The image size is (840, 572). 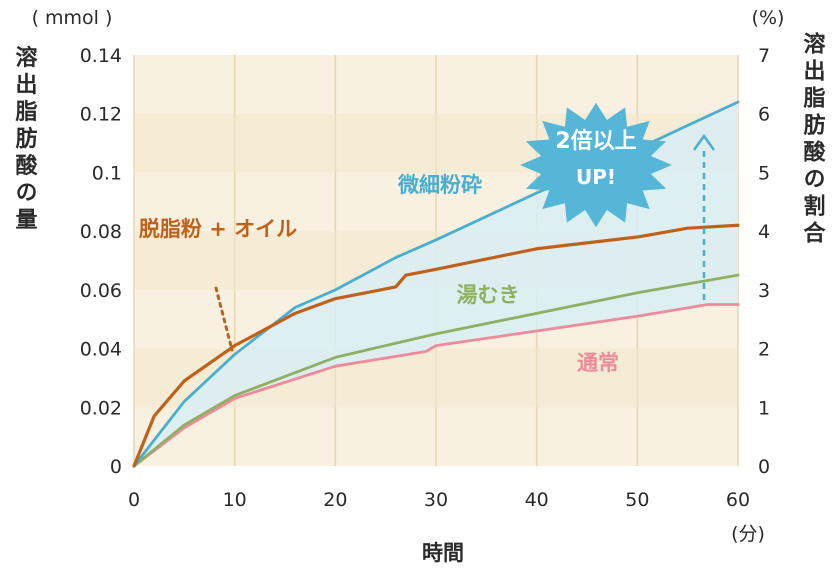 I want to click on y-right-tick-label: 2, so click(x=764, y=350).